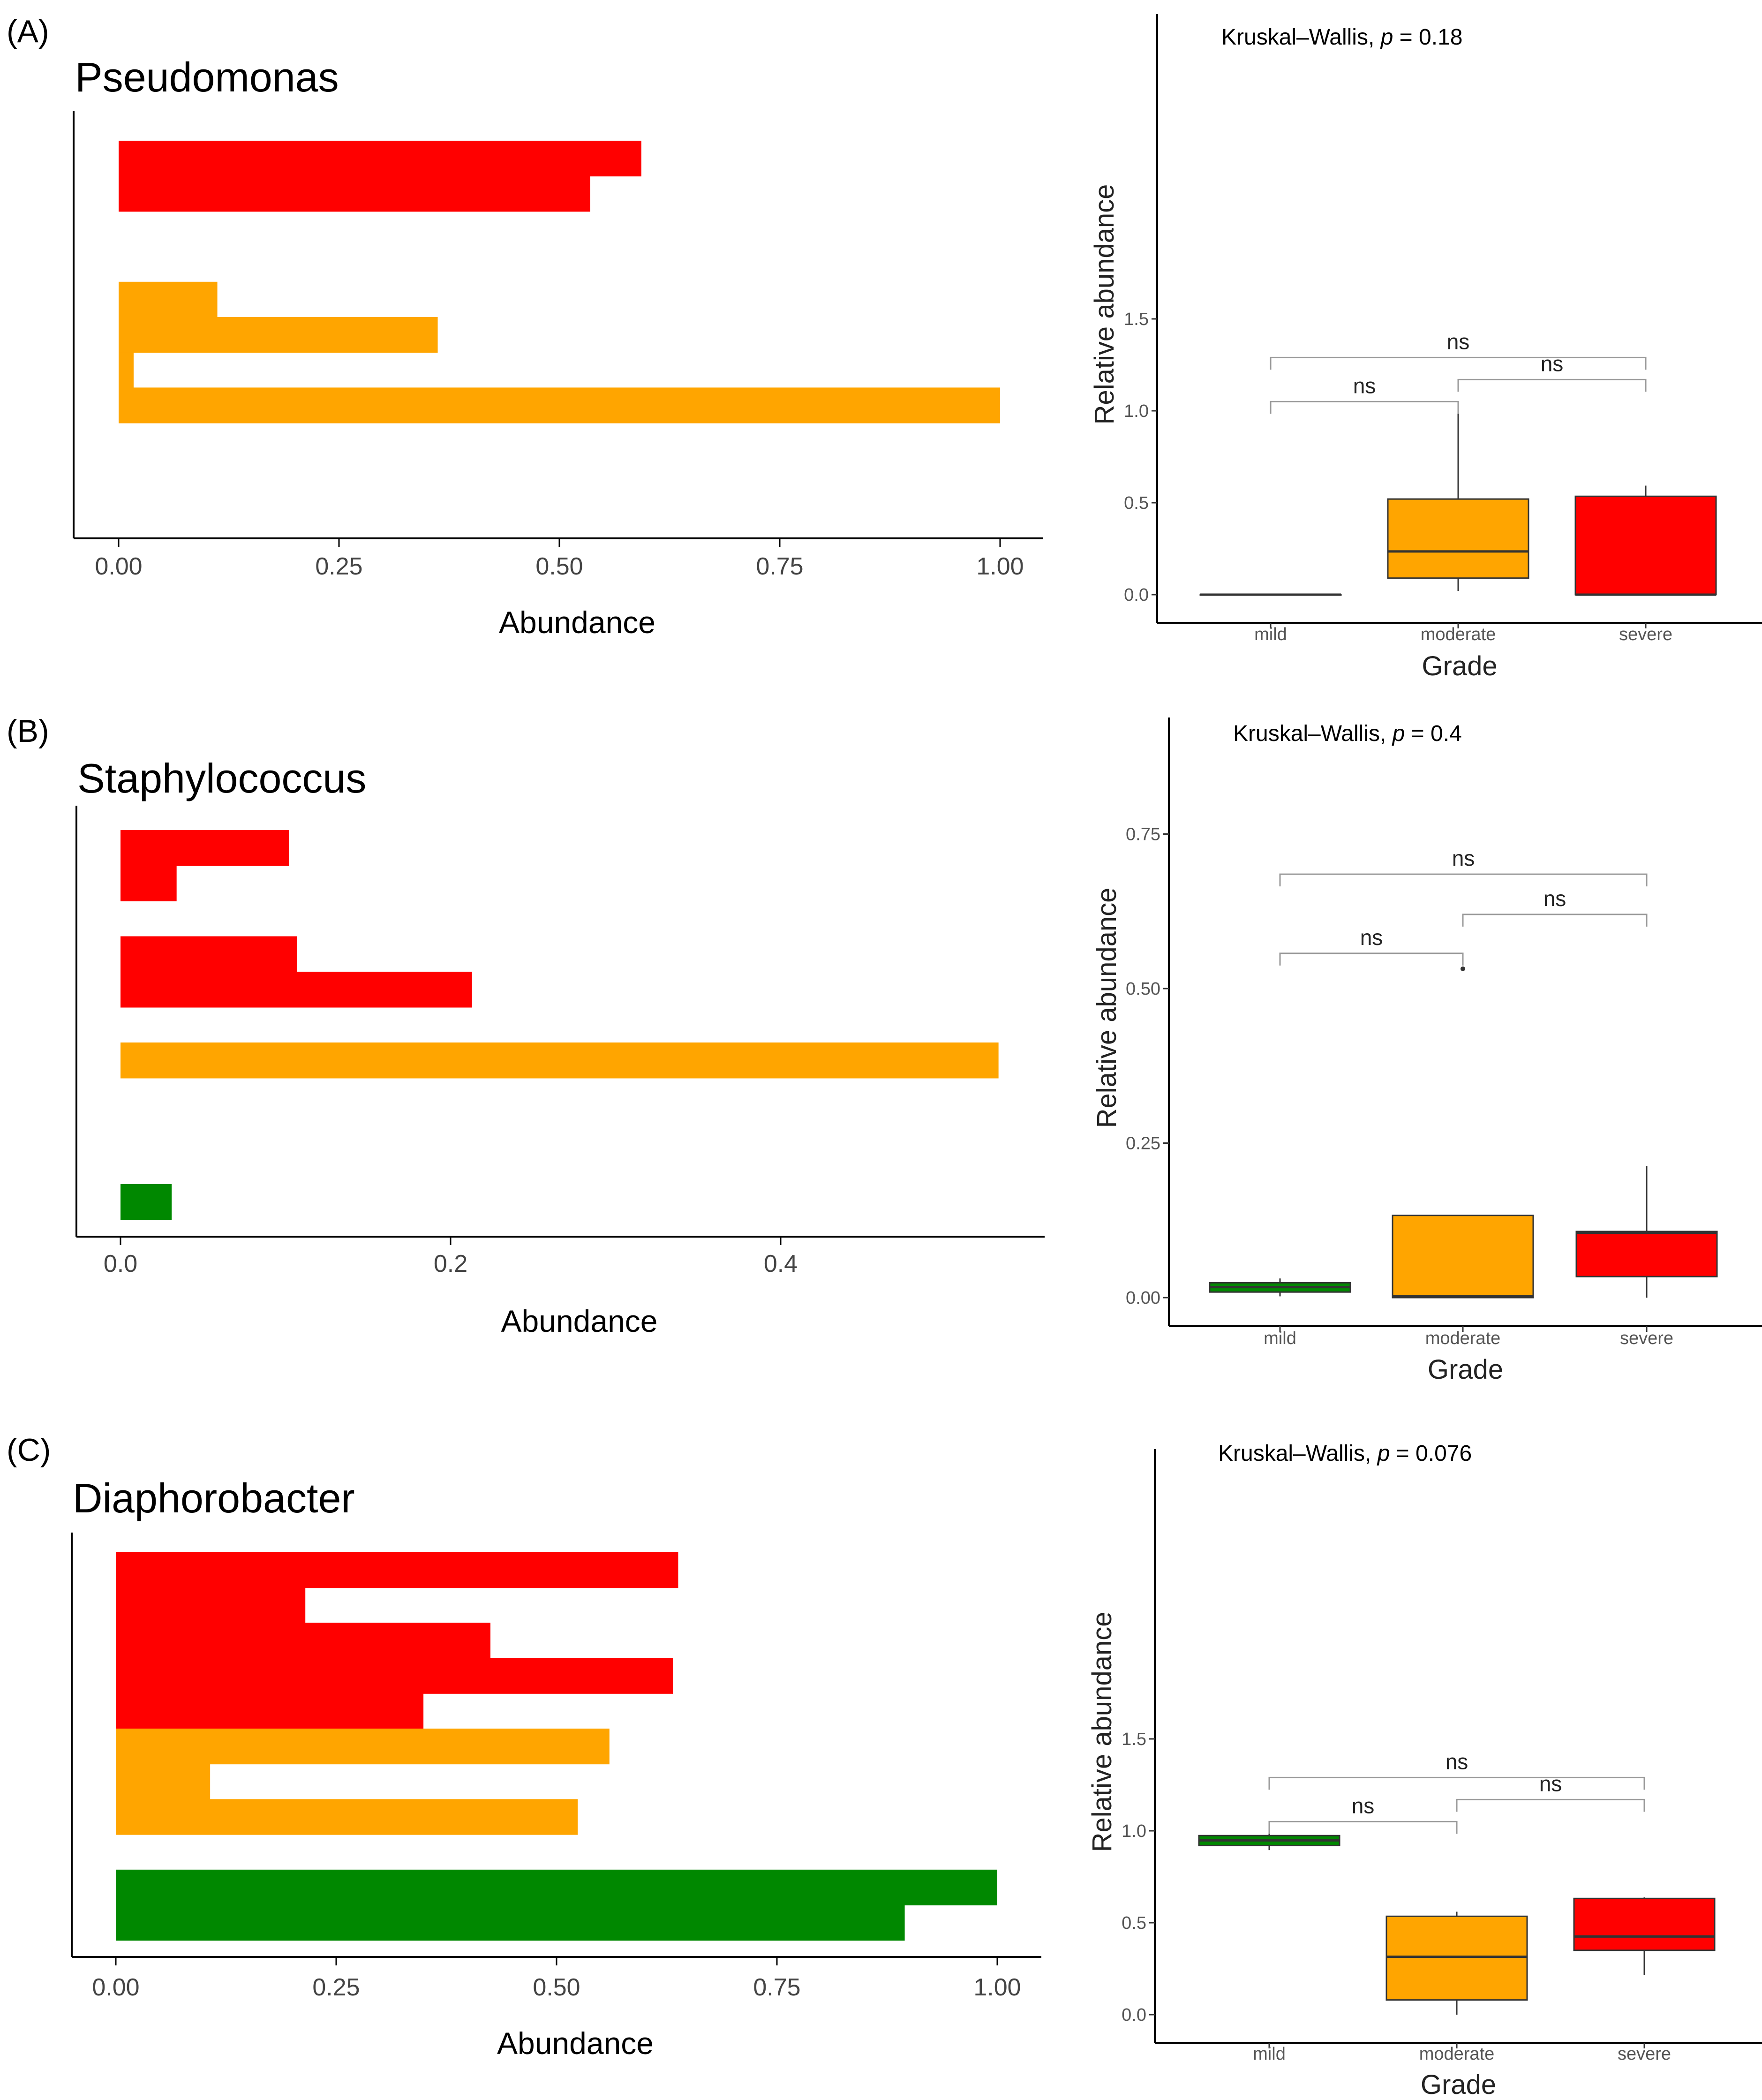 The width and height of the screenshot is (1762, 2100). What do you see at coordinates (1143, 1144) in the screenshot?
I see `box-y-tick-label: 0.25` at bounding box center [1143, 1144].